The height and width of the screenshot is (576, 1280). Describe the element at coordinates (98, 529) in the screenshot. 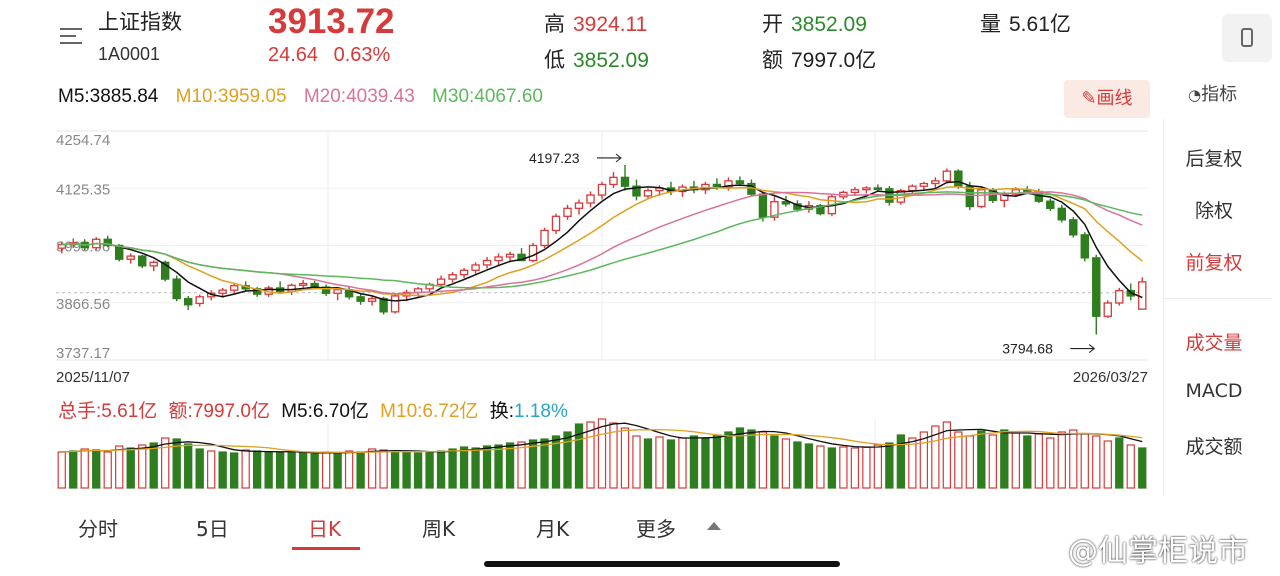

I see `tab-intraday: 分时` at that location.